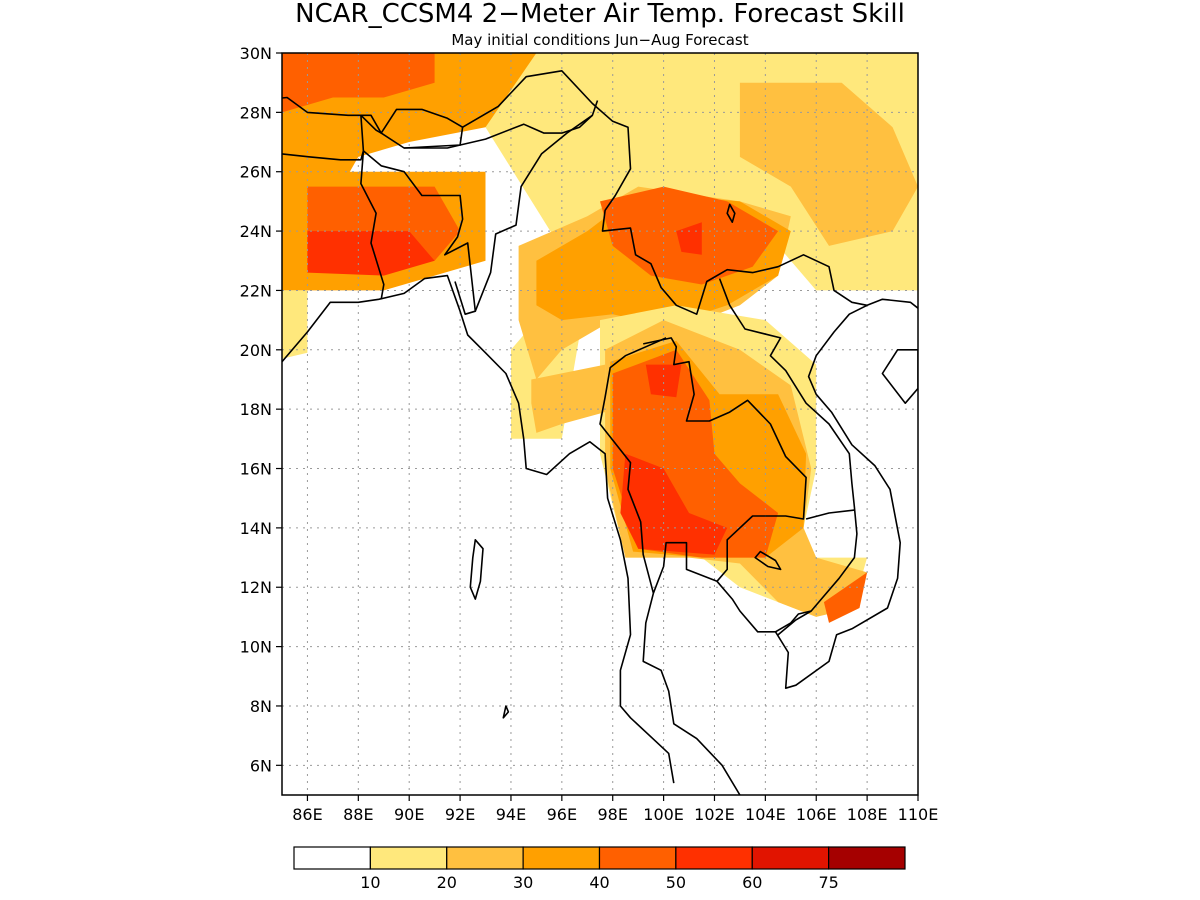  Describe the element at coordinates (256, 647) in the screenshot. I see `lat-tick-label: 10N` at that location.